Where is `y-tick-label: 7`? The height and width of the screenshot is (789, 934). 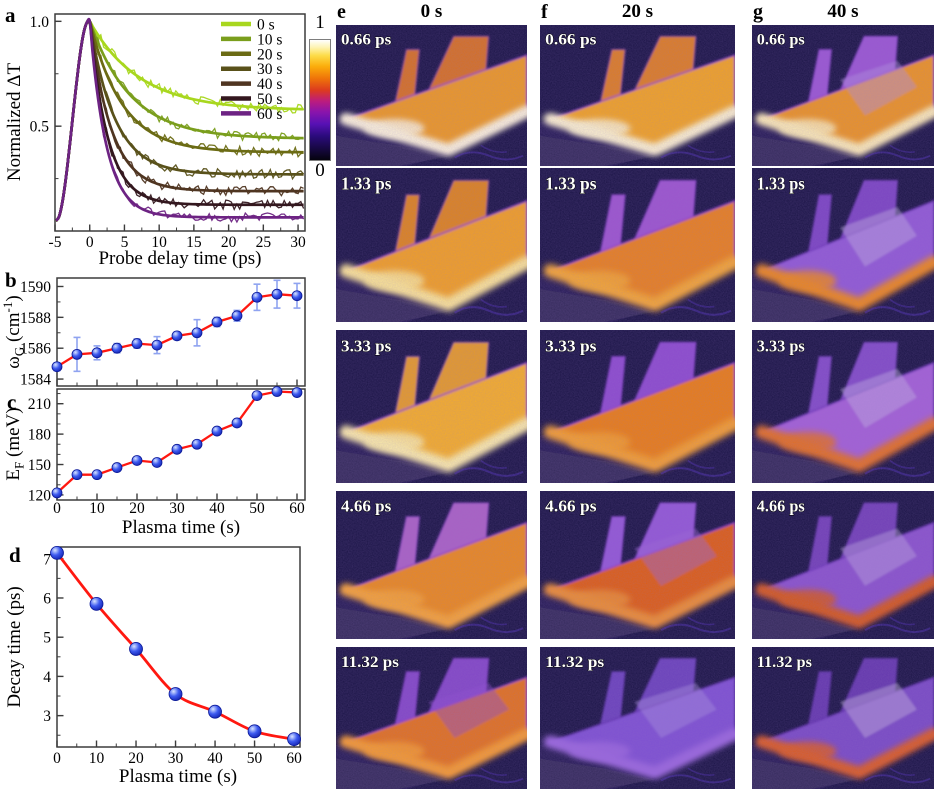
y-tick-label: 7 is located at coordinates (47, 559).